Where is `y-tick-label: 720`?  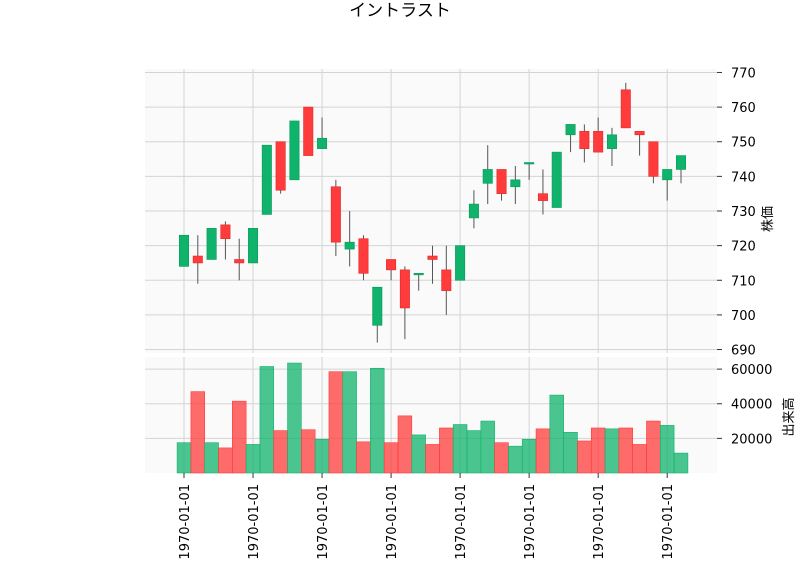 y-tick-label: 720 is located at coordinates (743, 247).